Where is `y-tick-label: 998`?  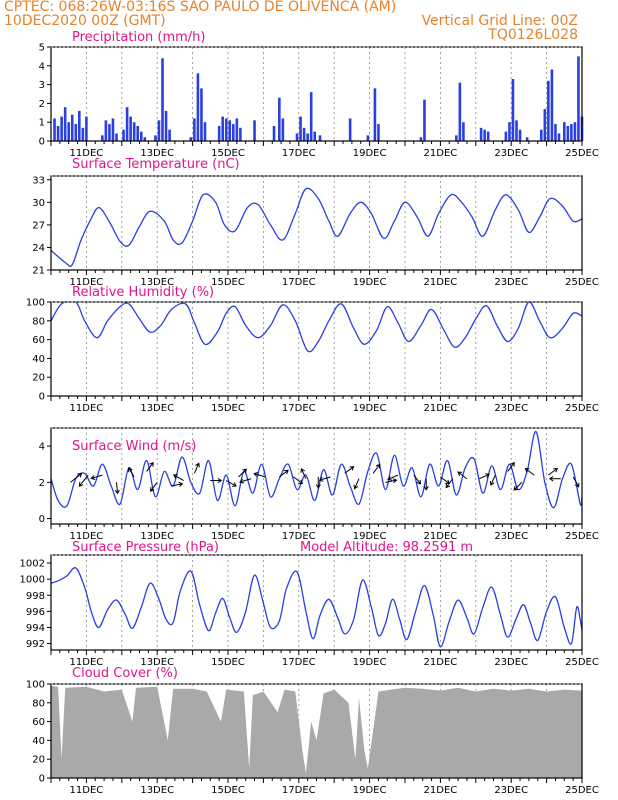
y-tick-label: 998 is located at coordinates (35, 596).